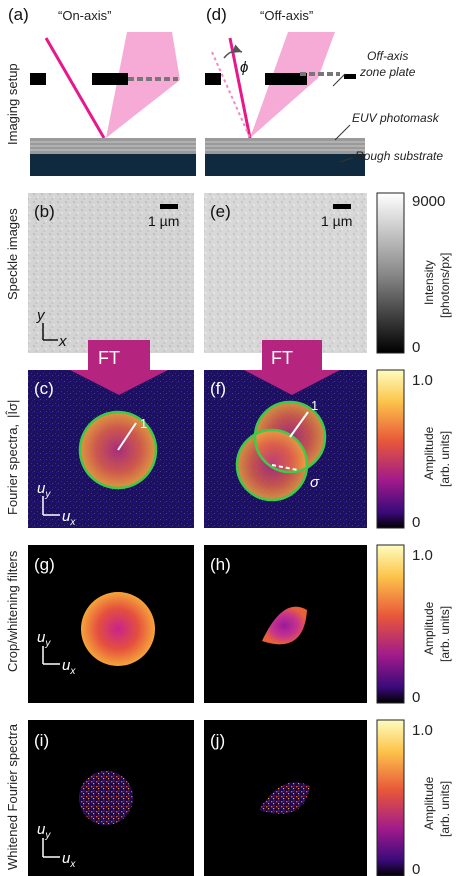 This screenshot has height=876, width=474. I want to click on panel-label-b: (b), so click(44, 211).